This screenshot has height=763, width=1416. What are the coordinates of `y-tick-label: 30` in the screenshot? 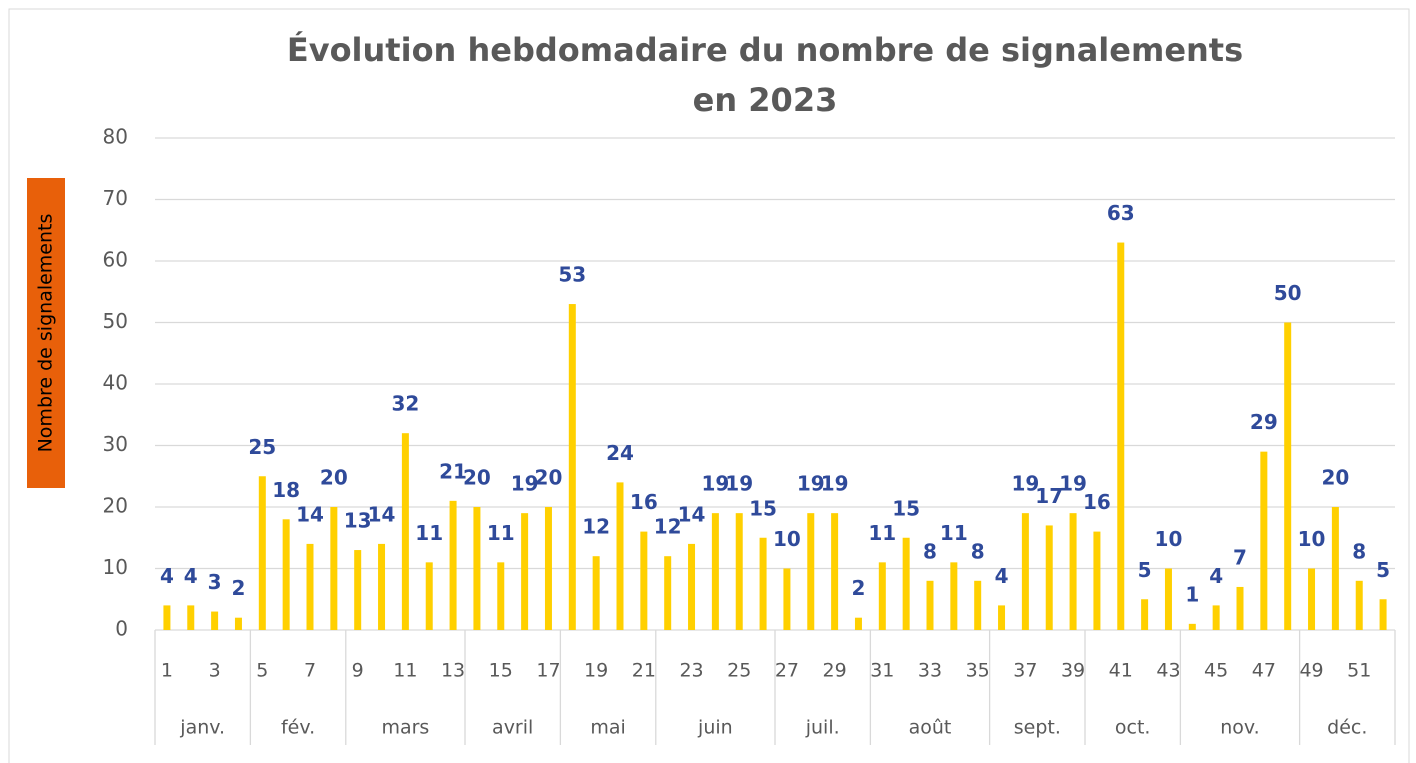 It's located at (115, 444).